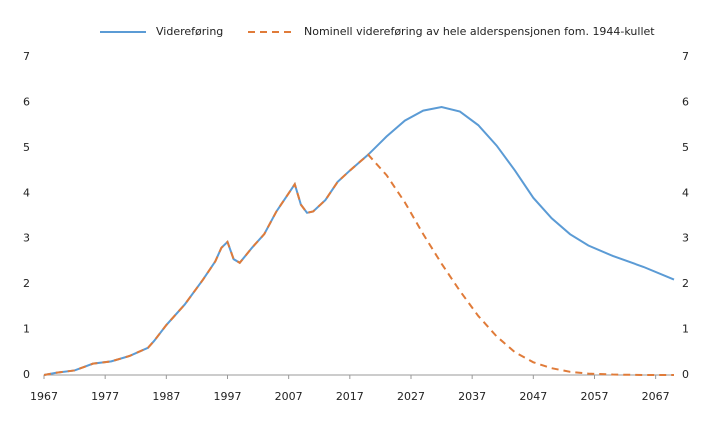  Describe the element at coordinates (472, 396) in the screenshot. I see `x-tick-label: 2037` at that location.